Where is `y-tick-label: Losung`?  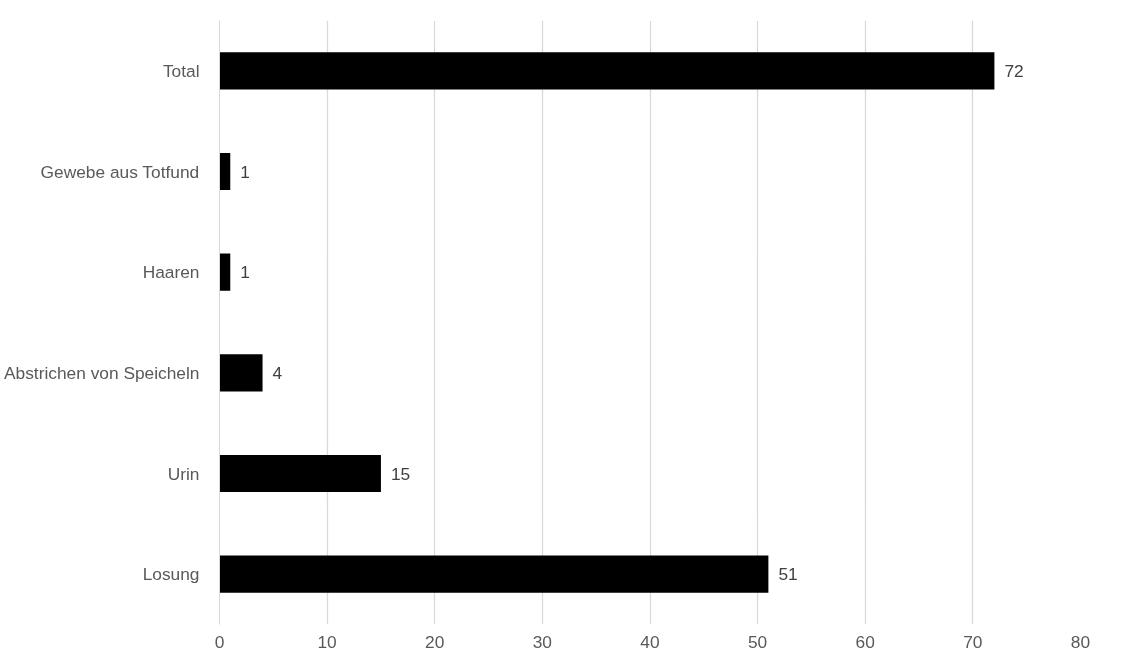
y-tick-label: Losung is located at coordinates (171, 574).